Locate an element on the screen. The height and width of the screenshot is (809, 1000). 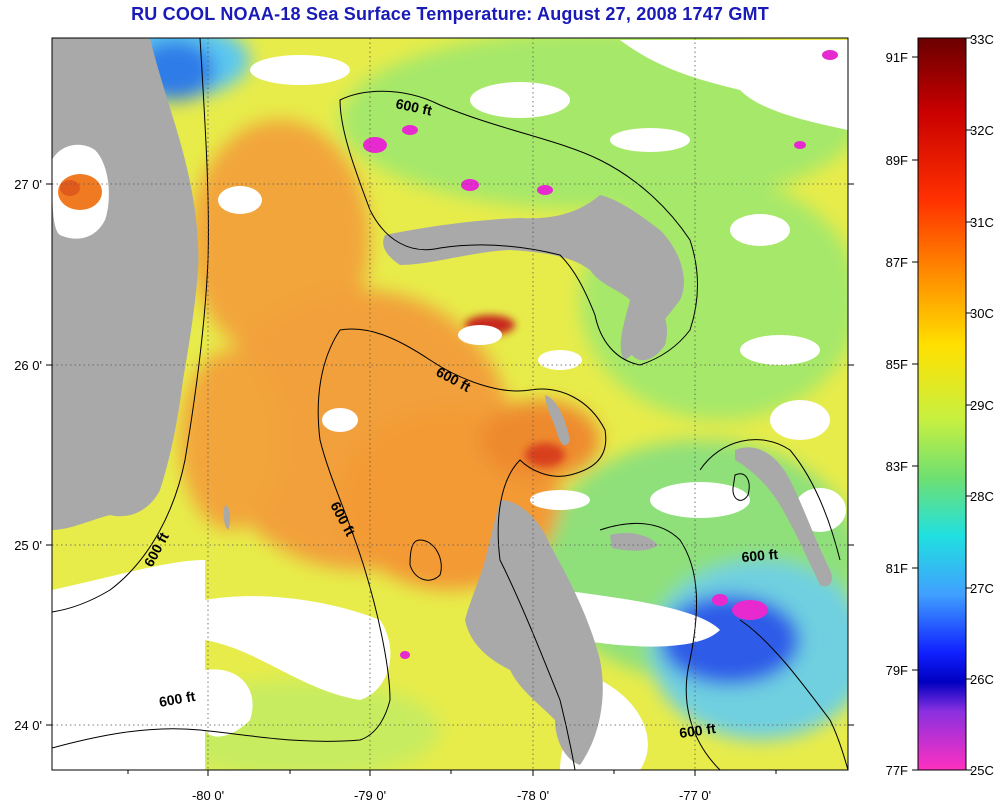
lon-tick-label: -80 0' is located at coordinates (208, 795).